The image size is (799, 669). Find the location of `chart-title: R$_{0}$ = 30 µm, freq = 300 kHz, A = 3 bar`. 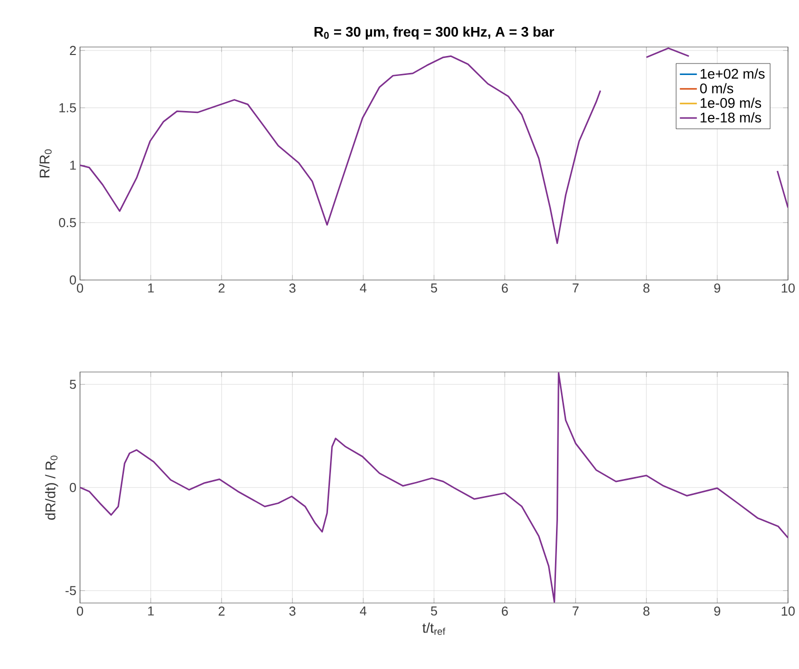

chart-title: R$_{0}$ = 30 µm, freq = 300 kHz, A = 3 bar is located at coordinates (434, 33).